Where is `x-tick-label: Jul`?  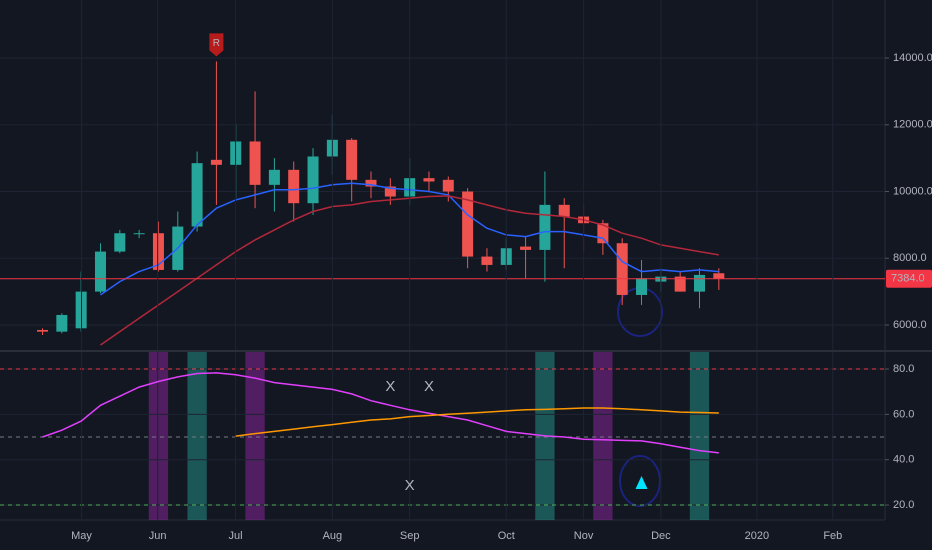 x-tick-label: Jul is located at coordinates (236, 536).